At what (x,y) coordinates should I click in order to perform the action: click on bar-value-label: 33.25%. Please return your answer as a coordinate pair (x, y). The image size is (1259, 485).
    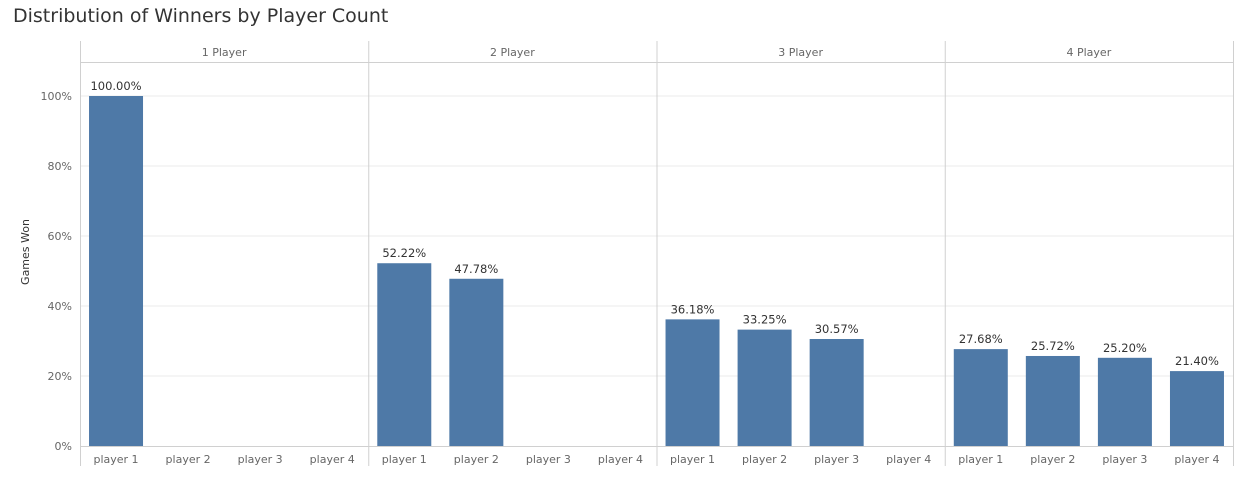
    Looking at the image, I should click on (765, 320).